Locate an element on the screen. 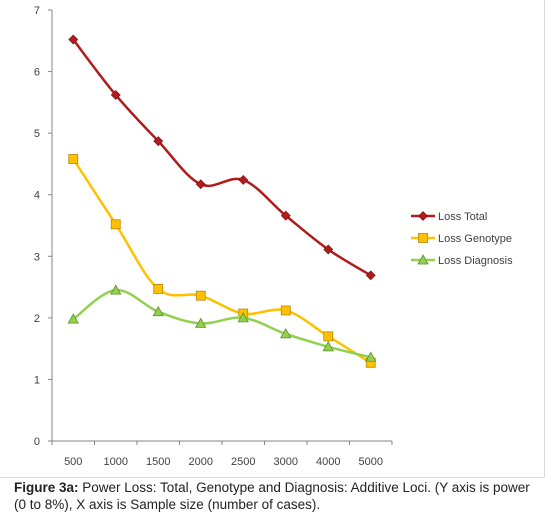 Image resolution: width=545 pixels, height=518 pixels. x-tick-label: 1000 is located at coordinates (116, 462).